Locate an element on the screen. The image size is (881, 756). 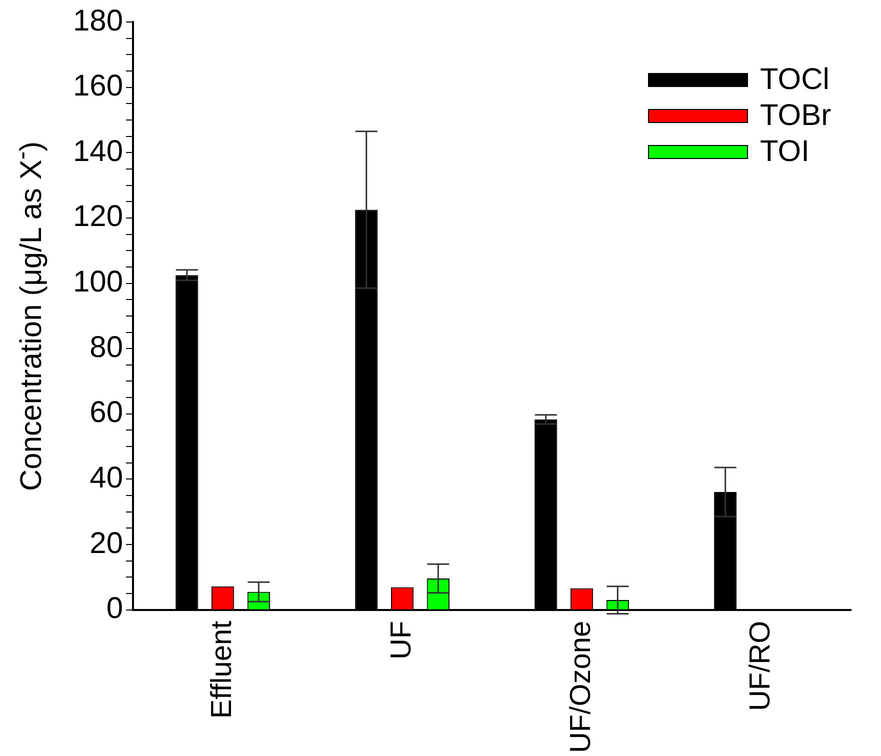
legend-label: TOBr is located at coordinates (796, 116).